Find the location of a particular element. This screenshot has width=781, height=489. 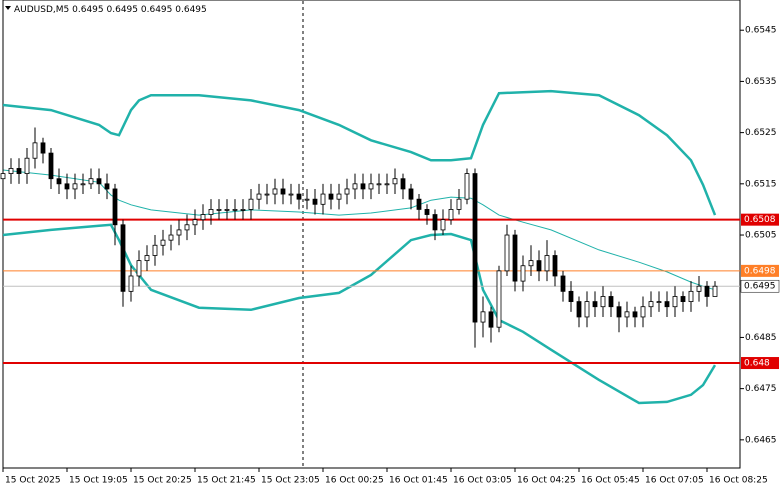

y-tick-label: 0.6465 is located at coordinates (761, 440).